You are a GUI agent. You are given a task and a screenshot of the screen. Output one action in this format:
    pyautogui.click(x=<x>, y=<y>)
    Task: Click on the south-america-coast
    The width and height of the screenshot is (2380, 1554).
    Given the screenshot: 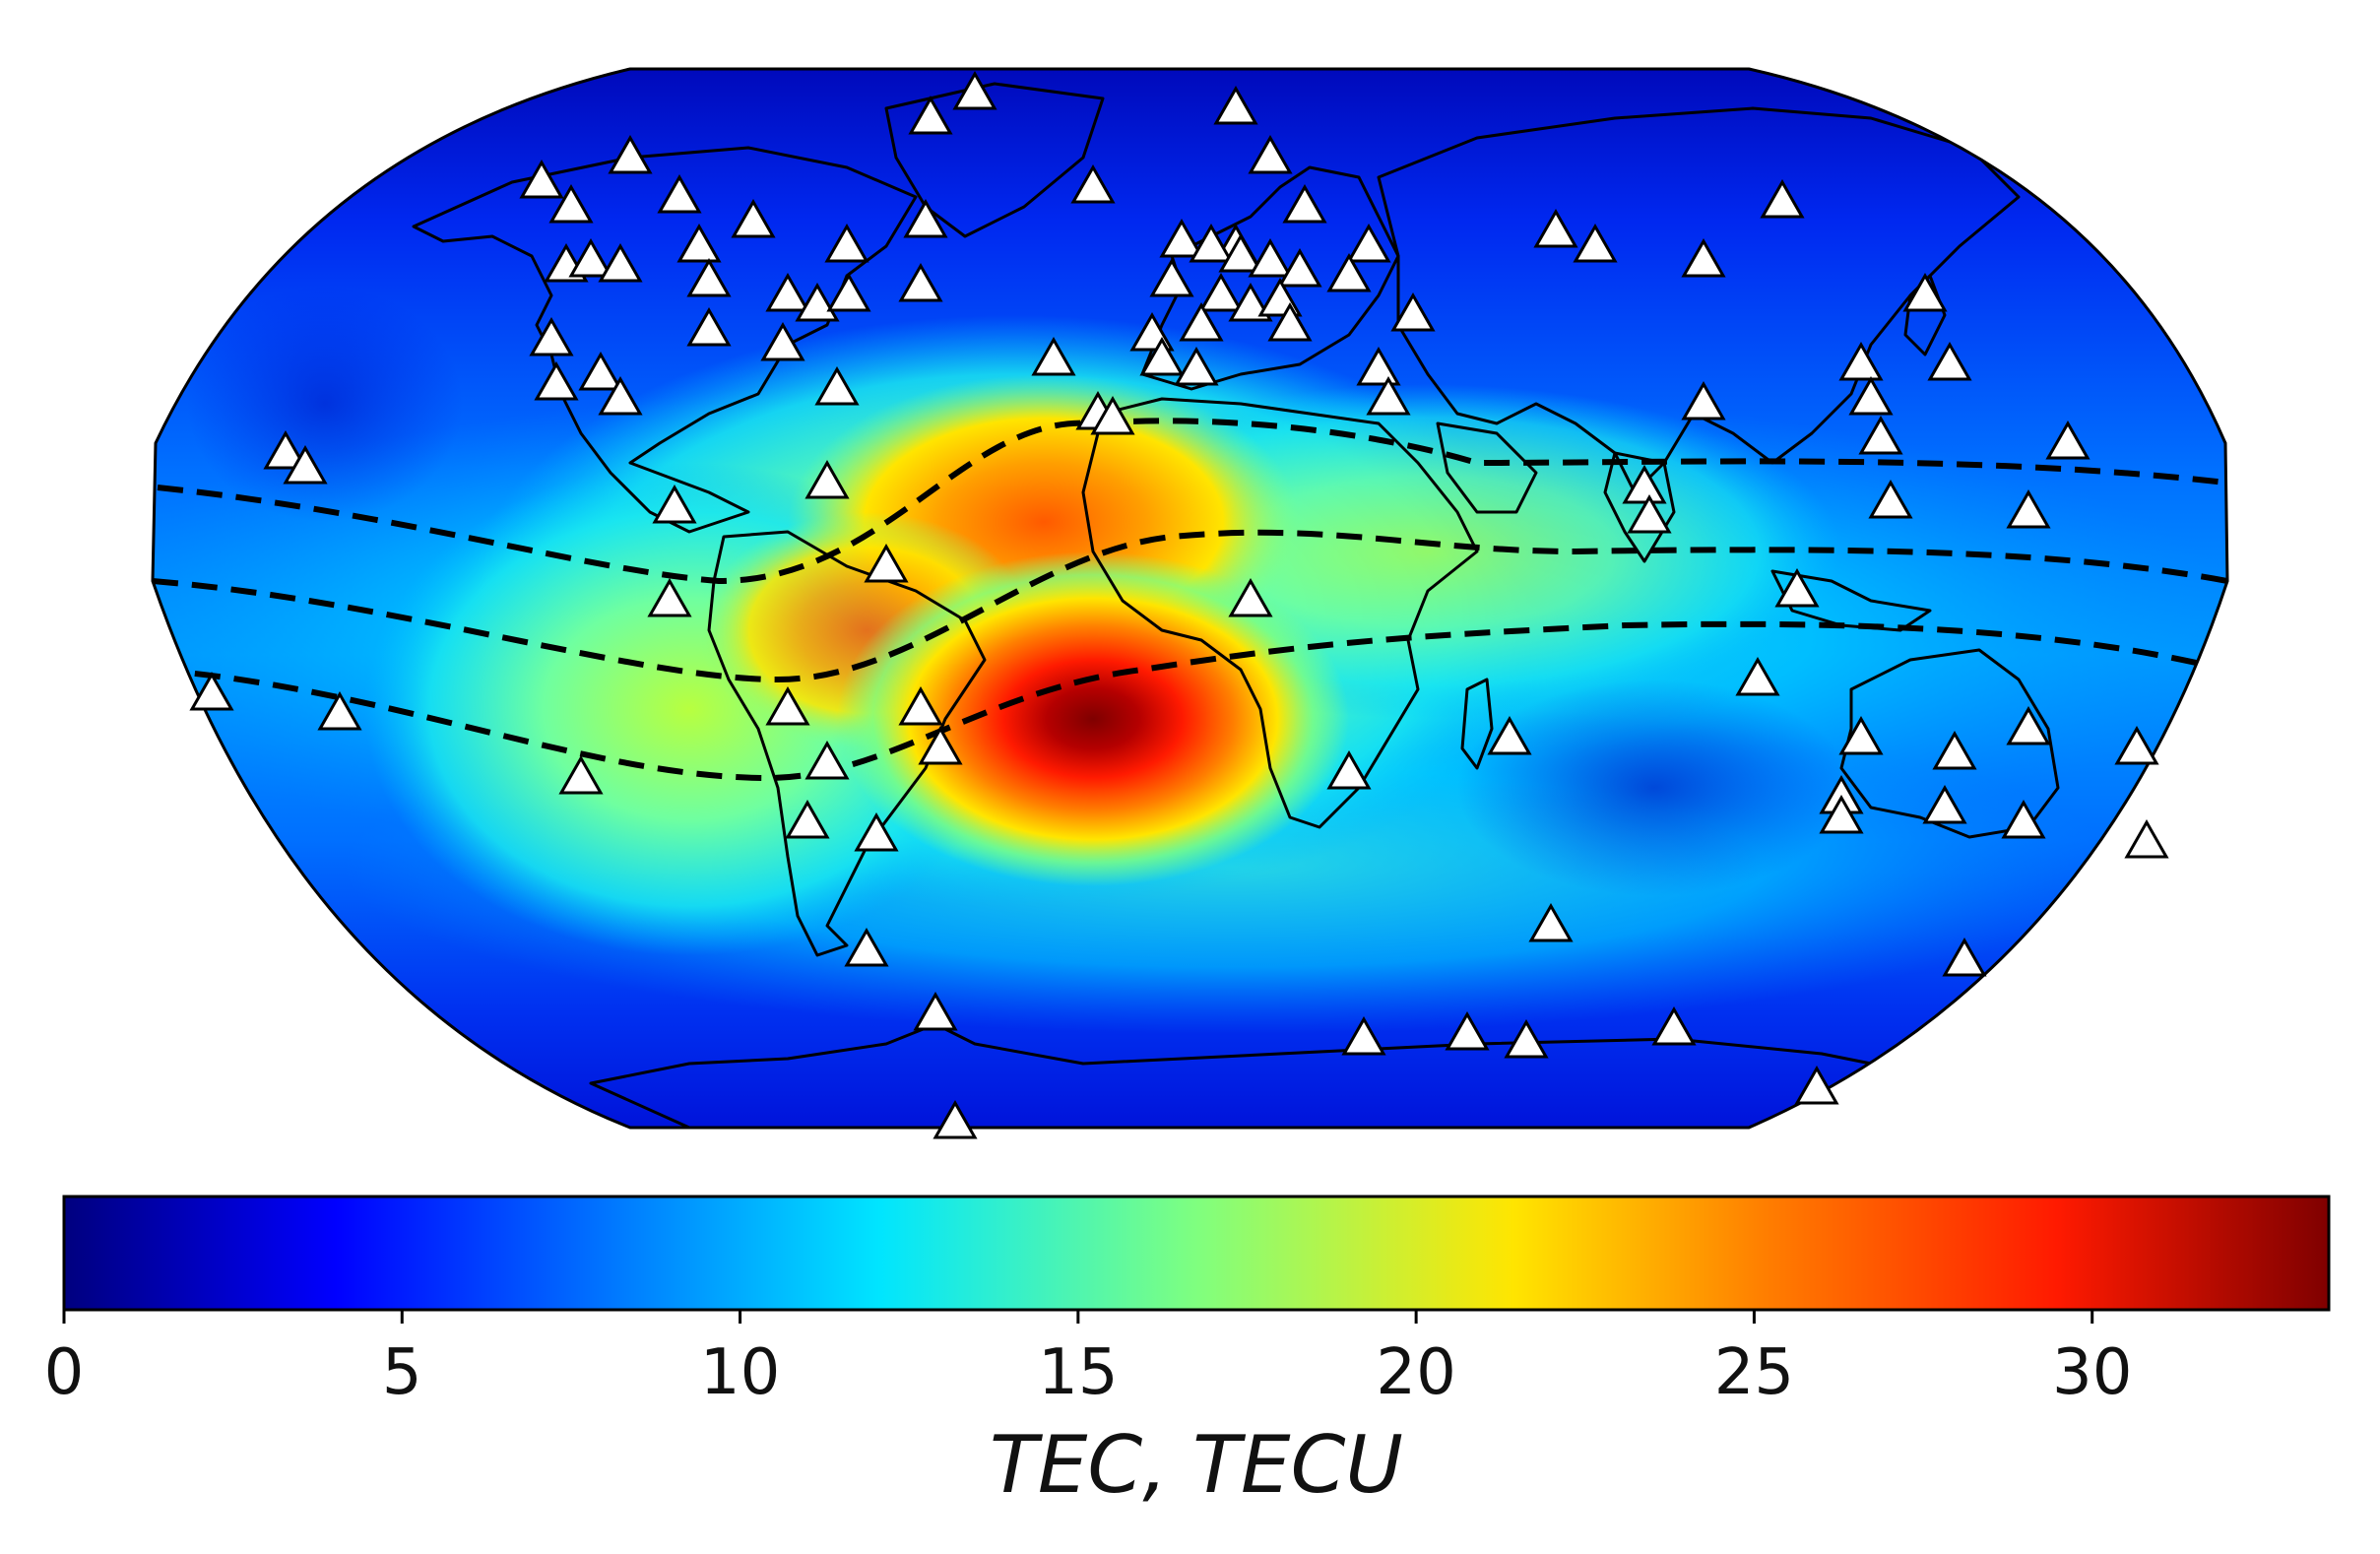 What is the action you would take?
    pyautogui.click(x=847, y=743)
    